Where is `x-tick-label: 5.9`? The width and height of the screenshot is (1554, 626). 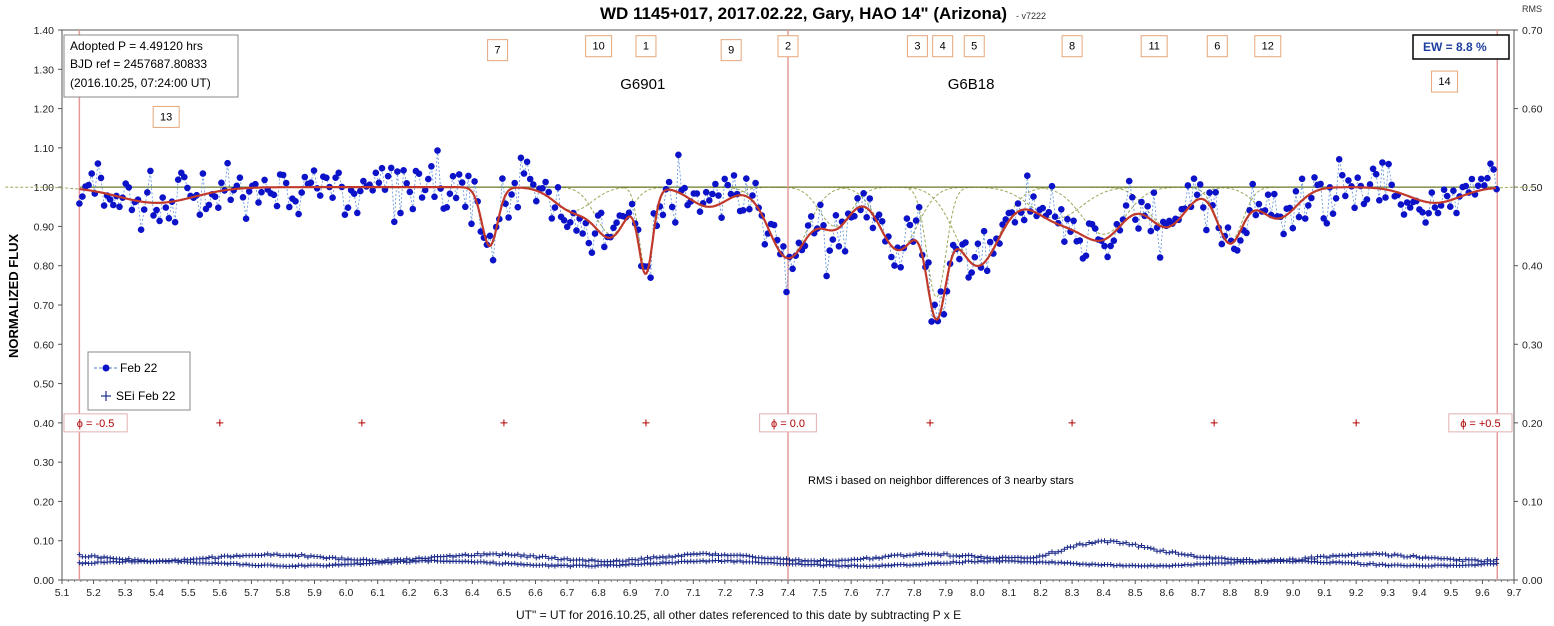 x-tick-label: 5.9 is located at coordinates (314, 593).